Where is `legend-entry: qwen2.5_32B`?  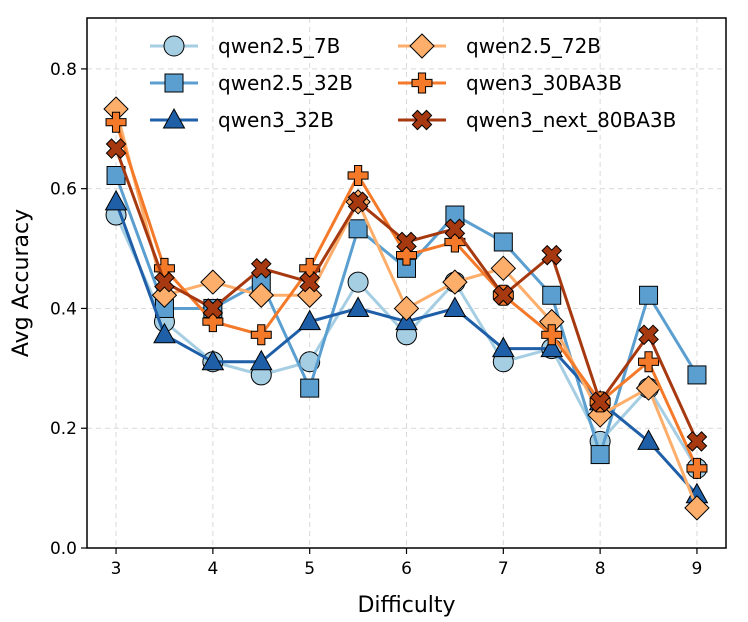
legend-entry: qwen2.5_32B is located at coordinates (251, 83).